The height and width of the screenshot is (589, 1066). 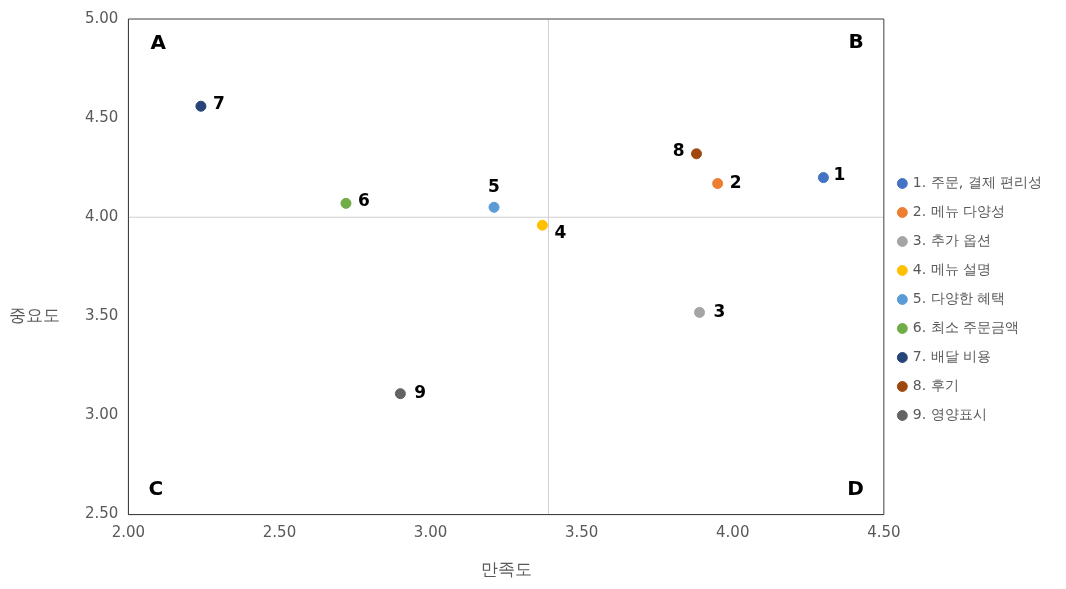 I want to click on x-tick-label: 2.50, so click(x=279, y=532).